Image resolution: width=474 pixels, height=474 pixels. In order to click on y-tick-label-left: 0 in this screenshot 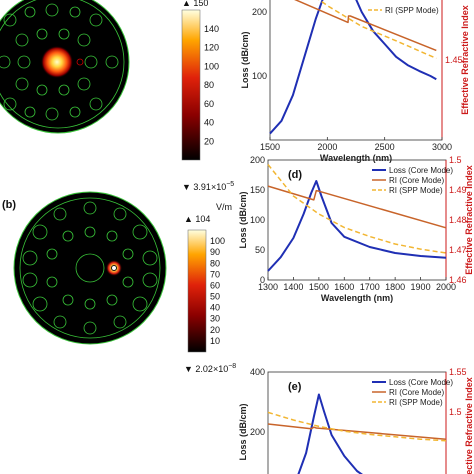, I will do `click(262, 280)`.